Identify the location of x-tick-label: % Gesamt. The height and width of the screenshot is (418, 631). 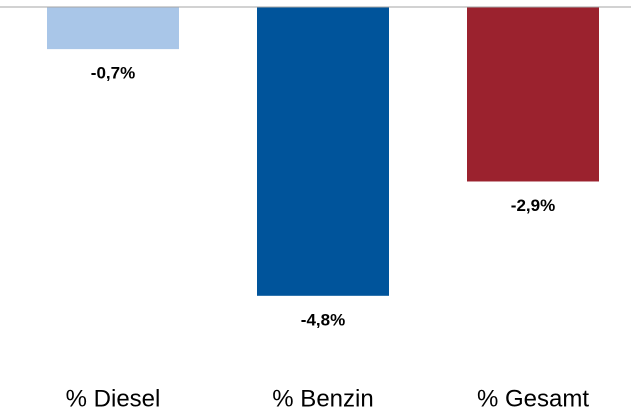
(533, 398).